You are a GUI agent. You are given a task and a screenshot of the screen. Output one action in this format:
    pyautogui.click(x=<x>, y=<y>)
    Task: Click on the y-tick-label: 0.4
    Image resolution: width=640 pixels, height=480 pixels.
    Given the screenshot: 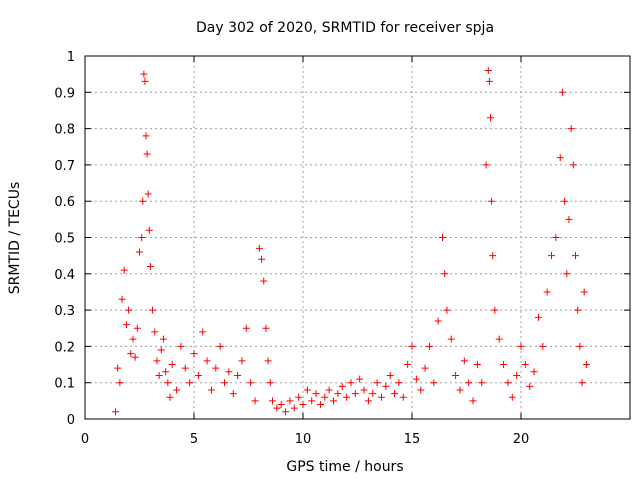 What is the action you would take?
    pyautogui.click(x=64, y=275)
    